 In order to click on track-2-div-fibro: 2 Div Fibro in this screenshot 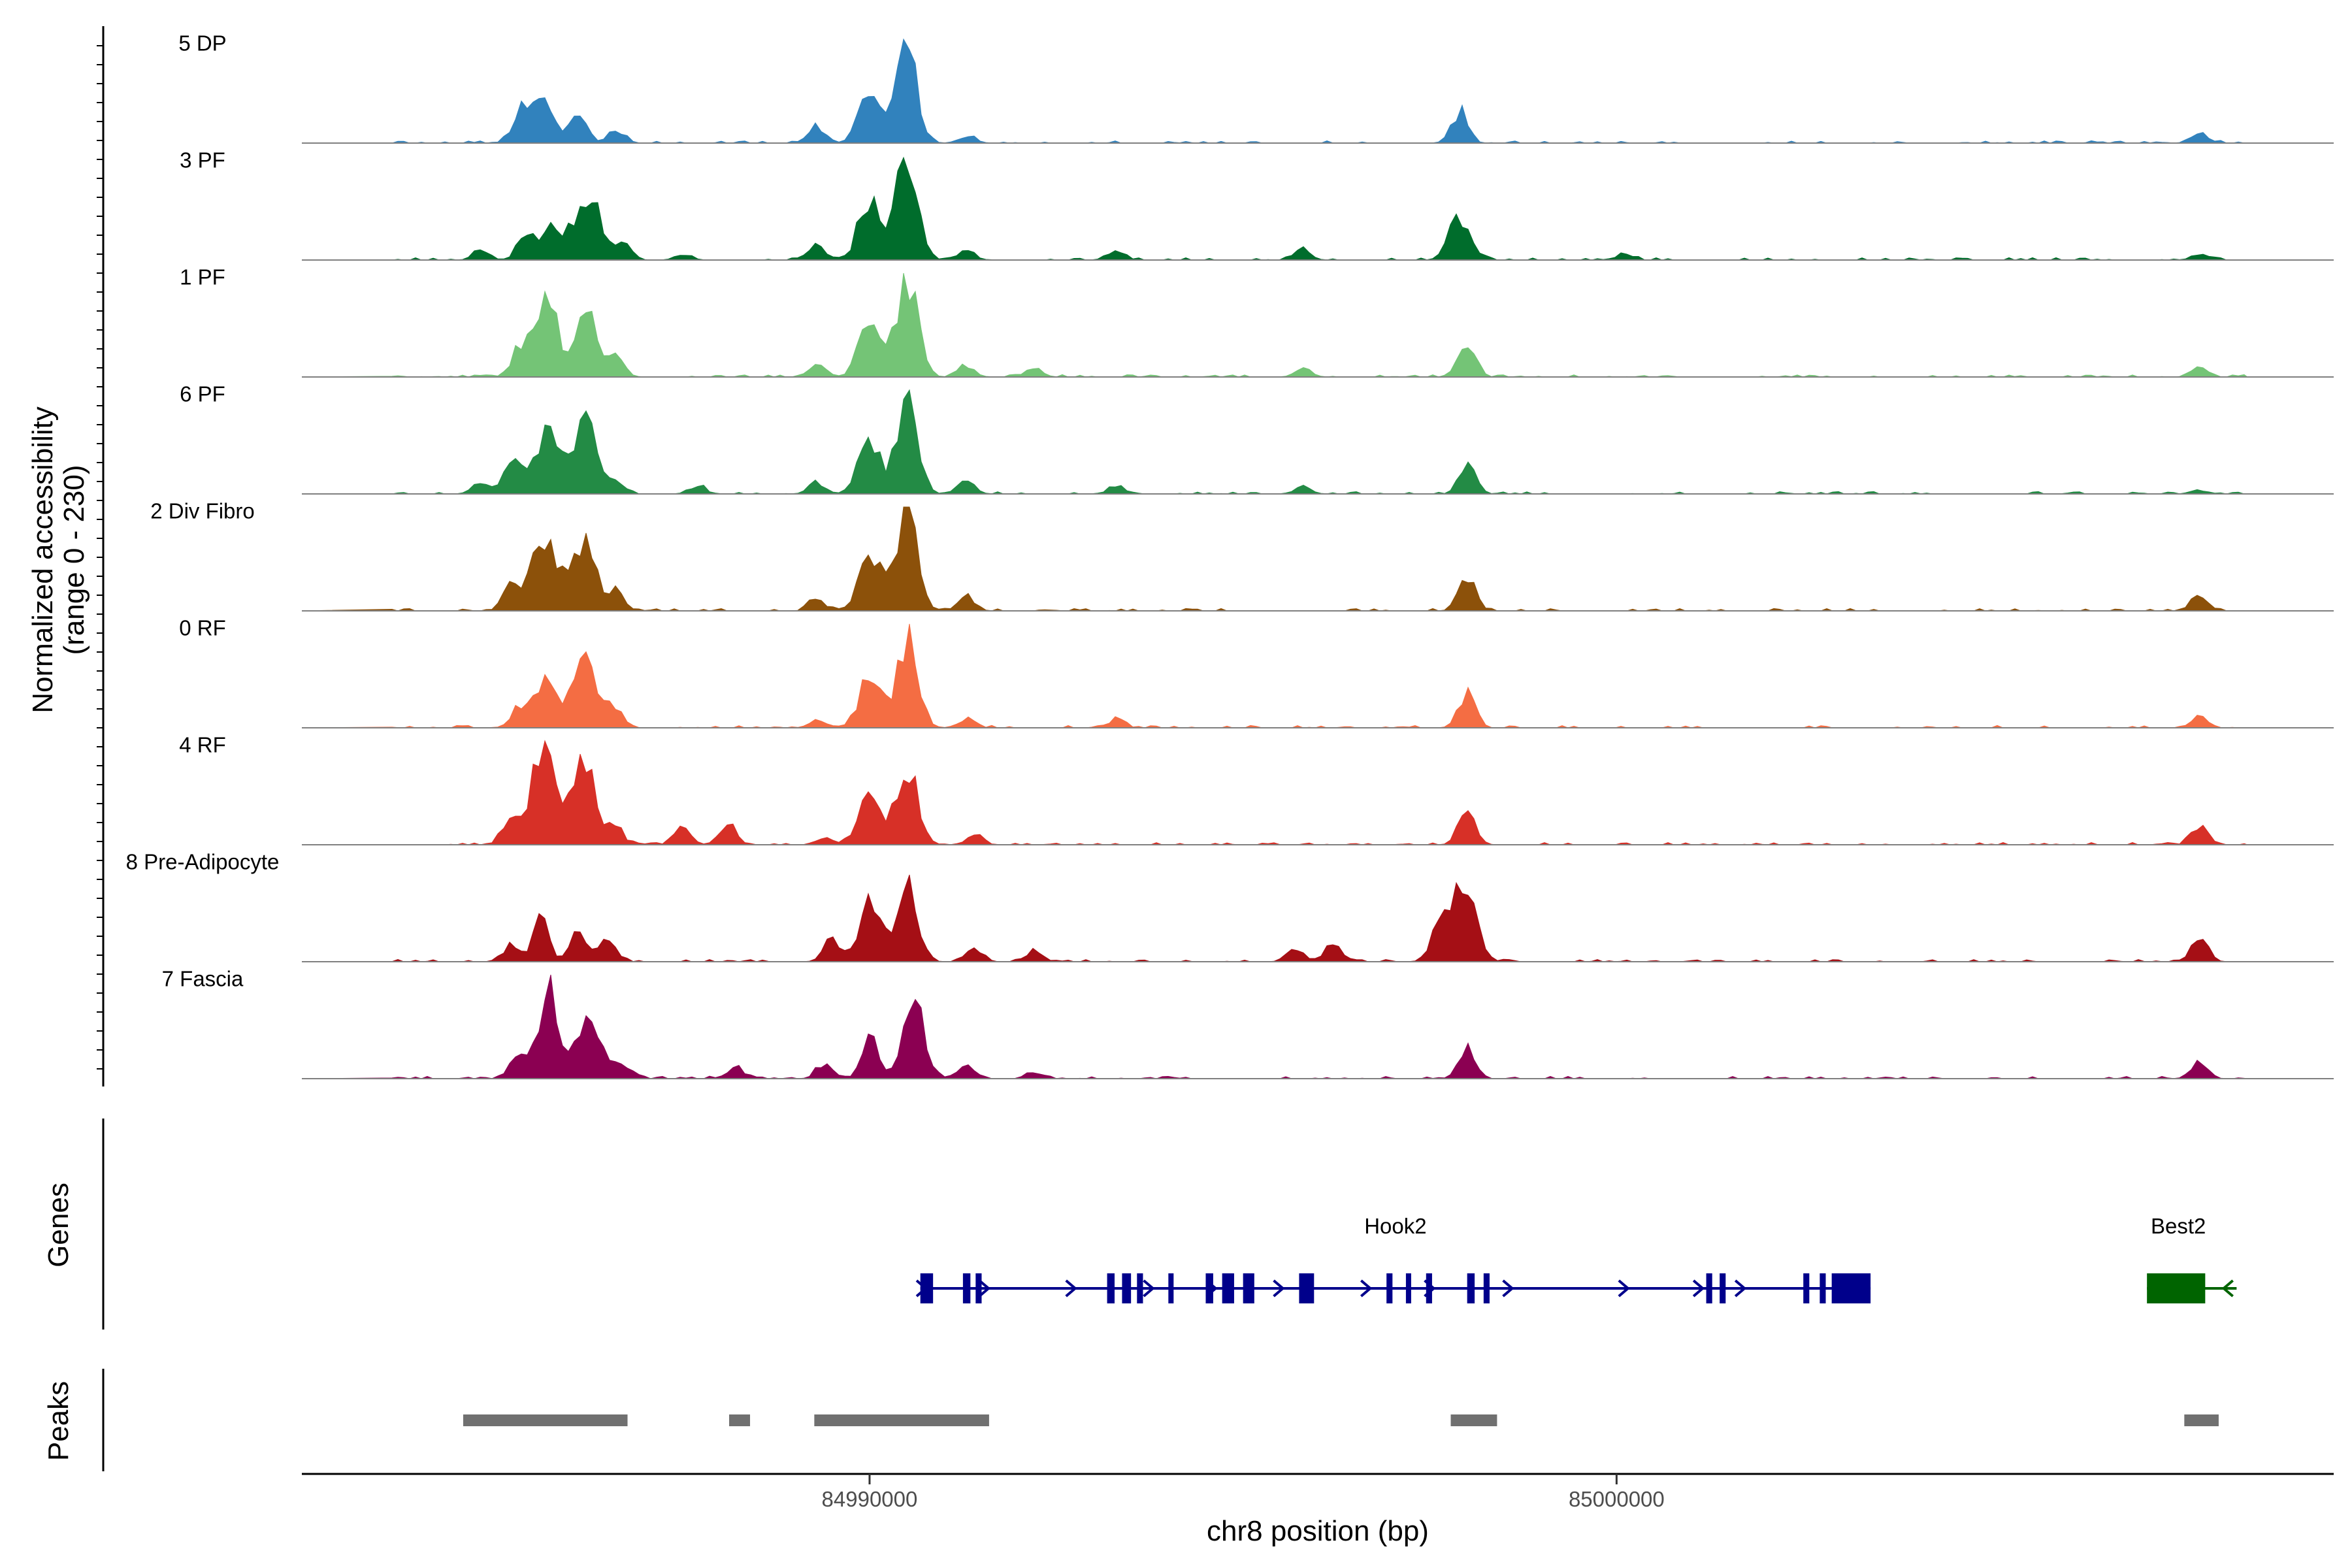, I will do `click(1242, 555)`.